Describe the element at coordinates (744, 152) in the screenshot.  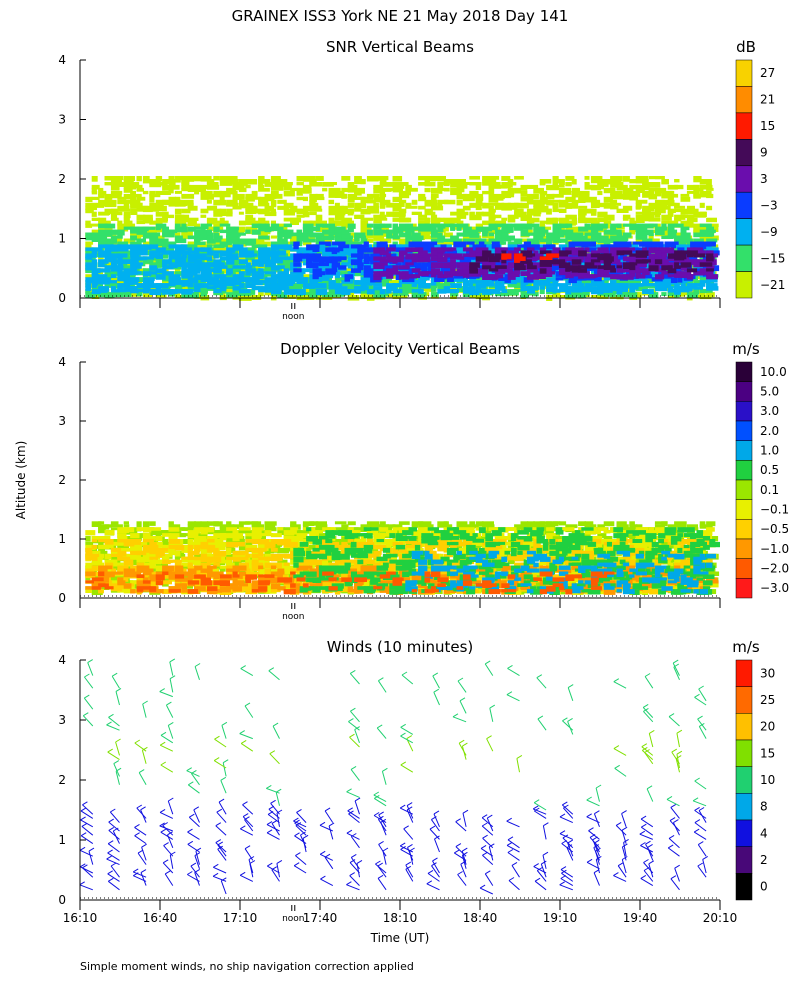
I see `colorbar-swatch` at that location.